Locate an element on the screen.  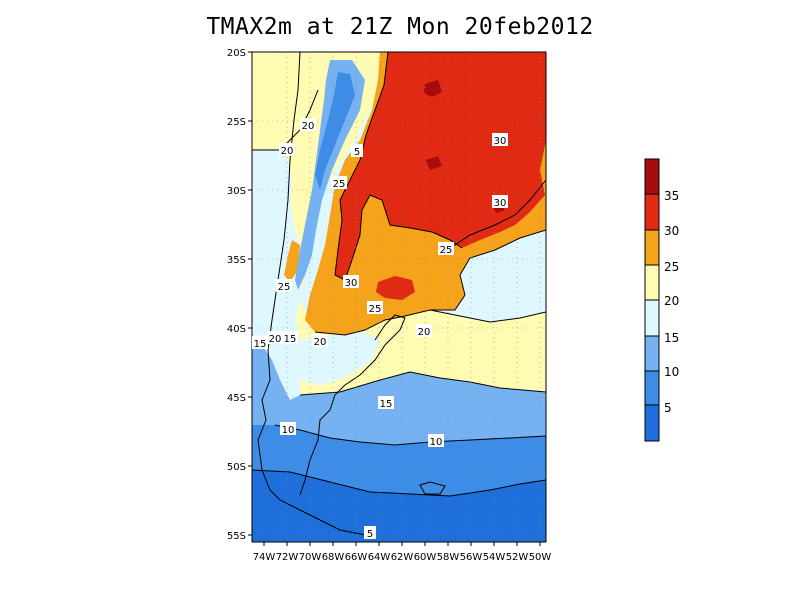
y-axis: 20S 25S 30S 35S 40S 45S 50S 55S is located at coordinates (239, 295).